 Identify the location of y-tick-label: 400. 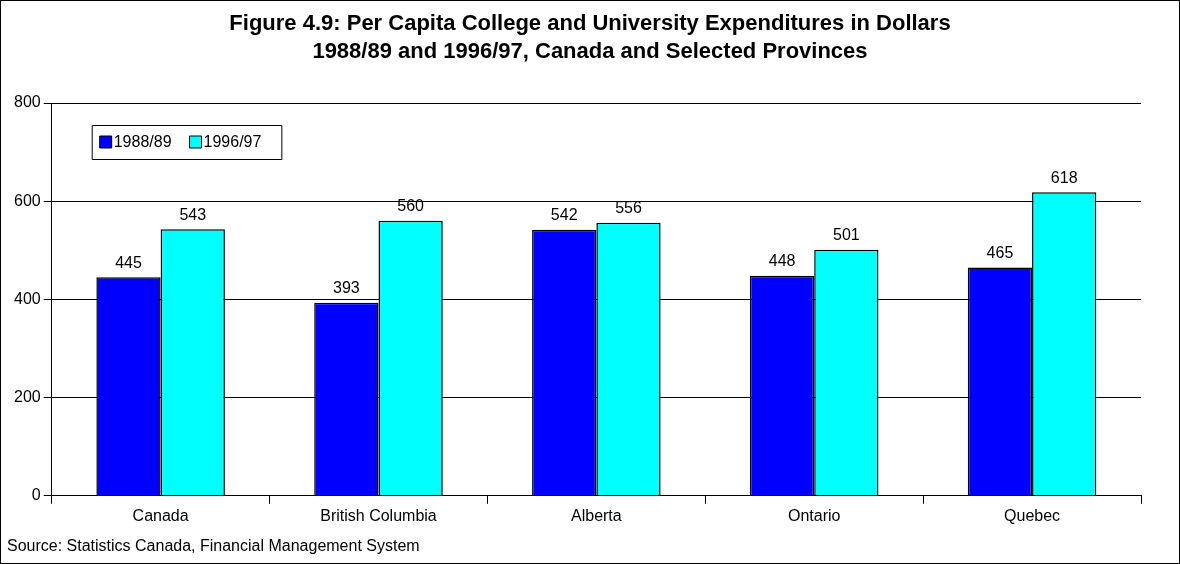
(27, 298).